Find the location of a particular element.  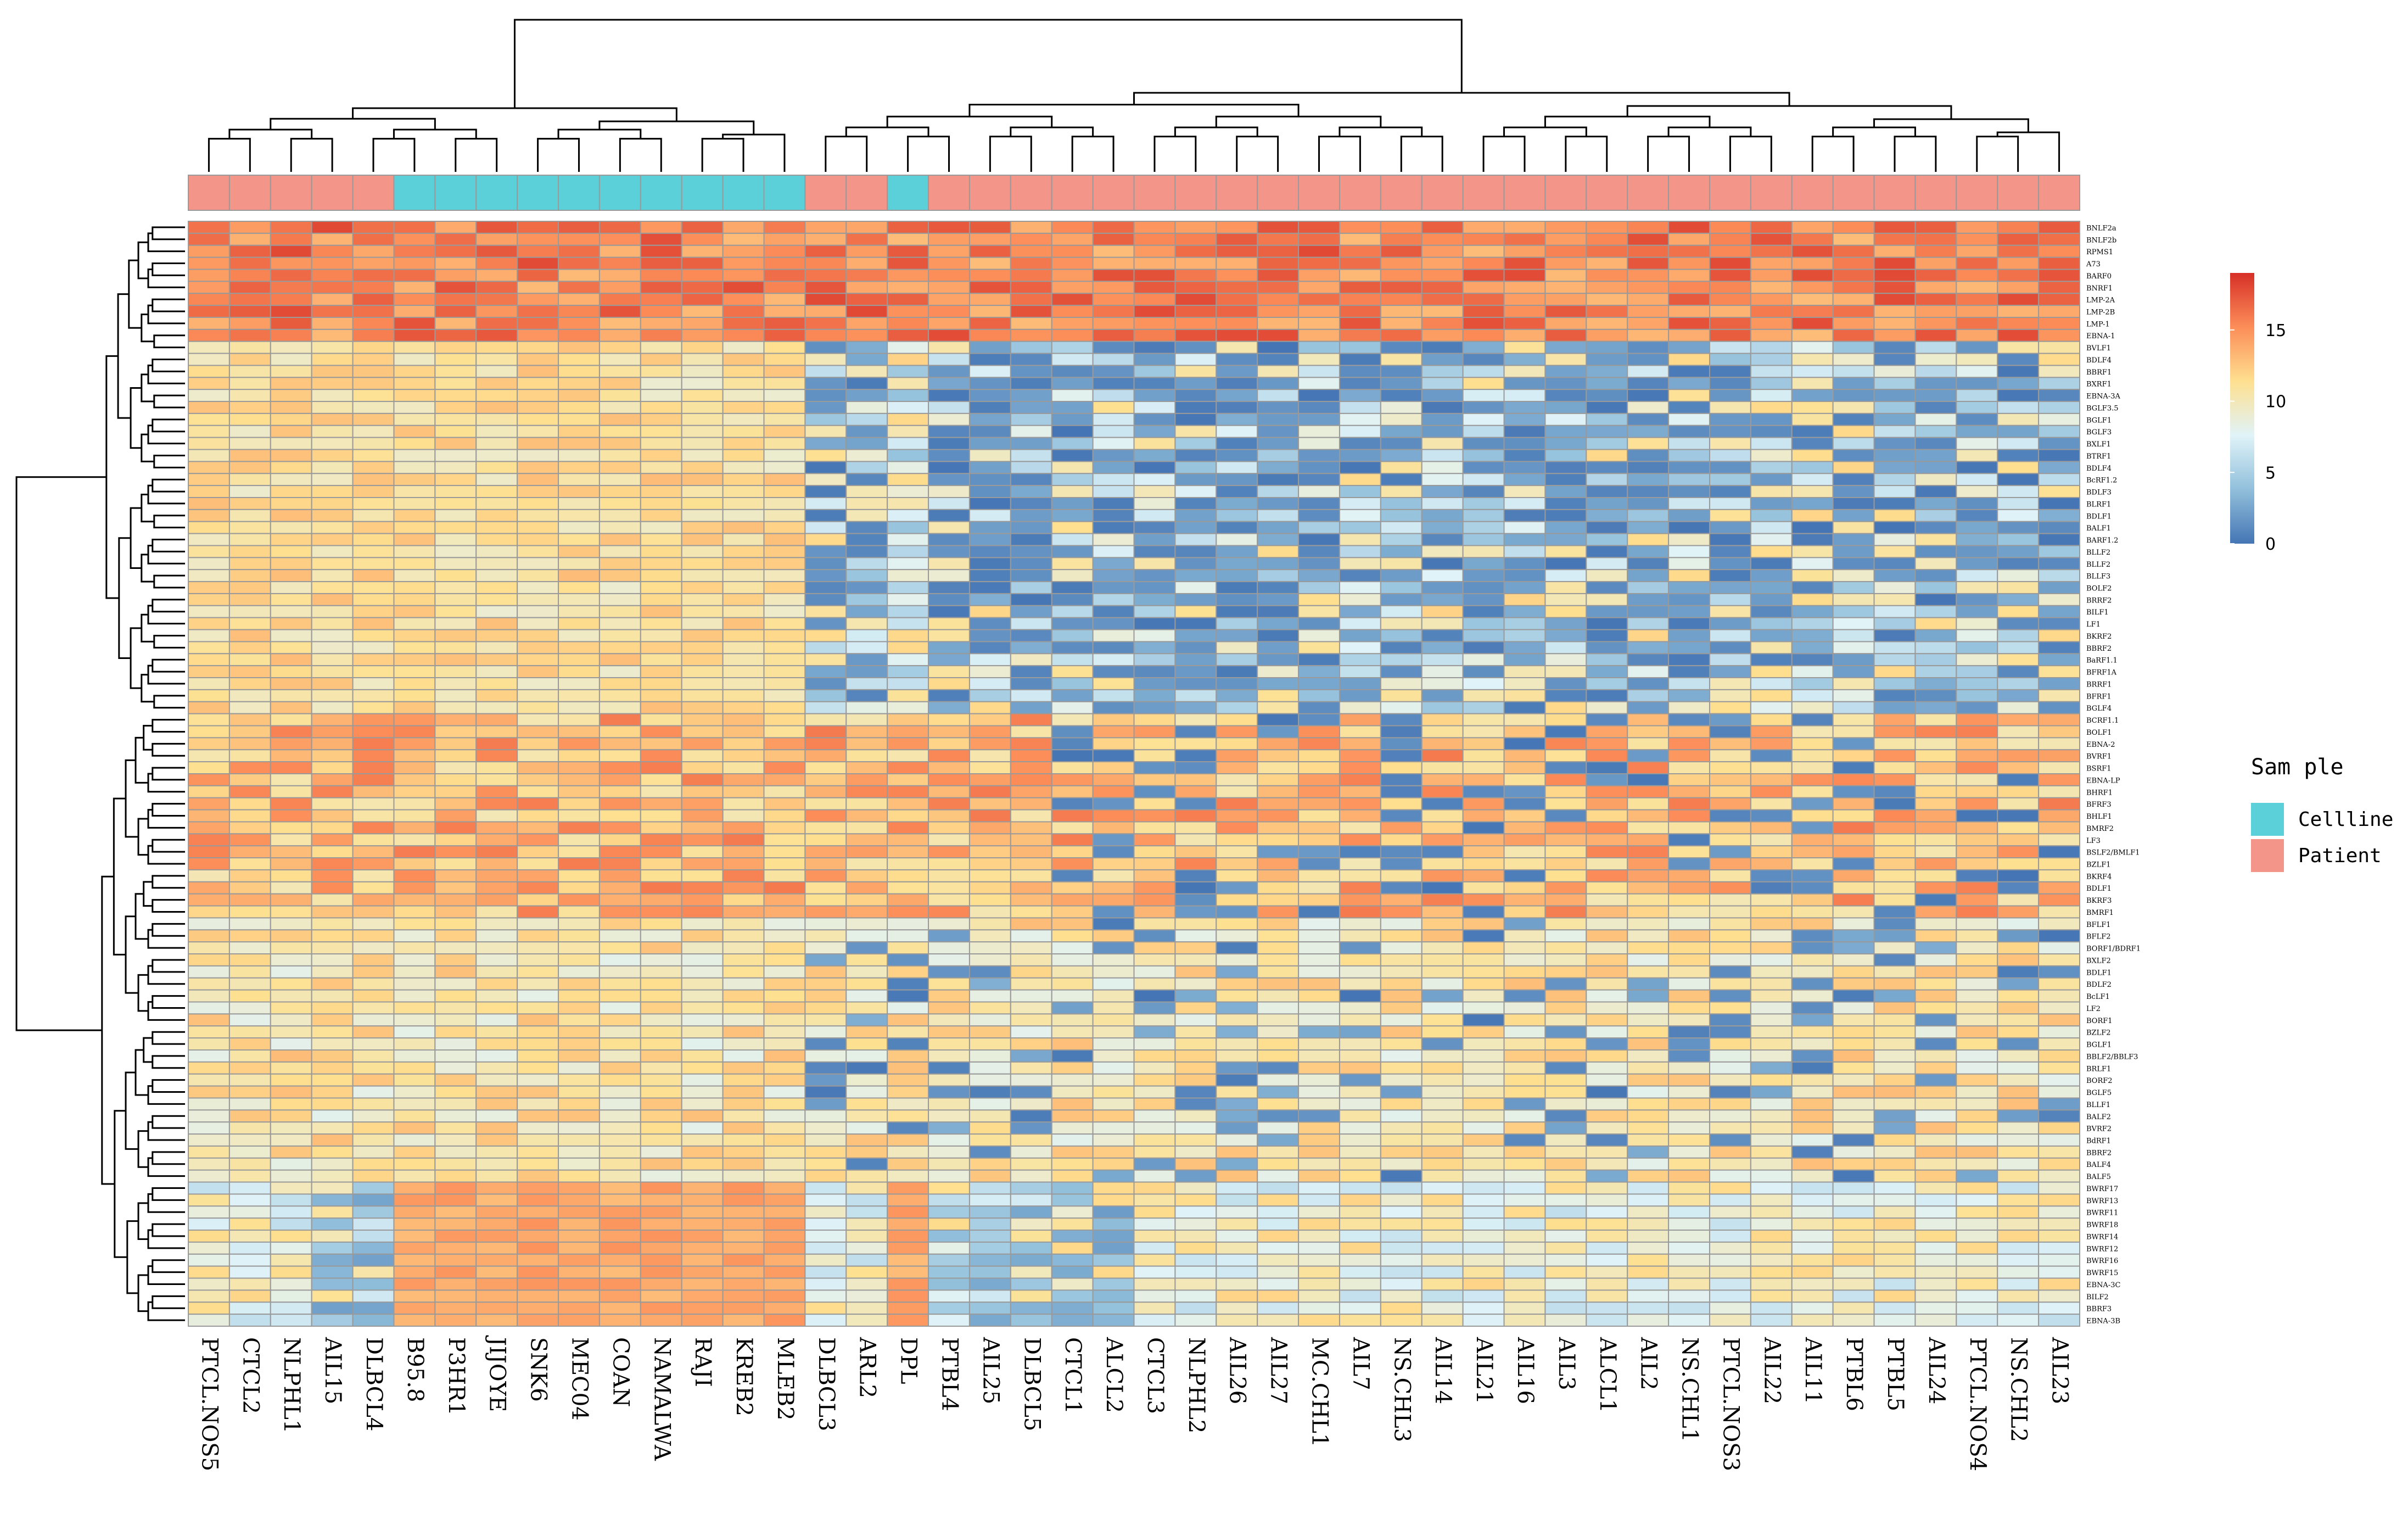

dendrogram-branch is located at coordinates (166, 1311).